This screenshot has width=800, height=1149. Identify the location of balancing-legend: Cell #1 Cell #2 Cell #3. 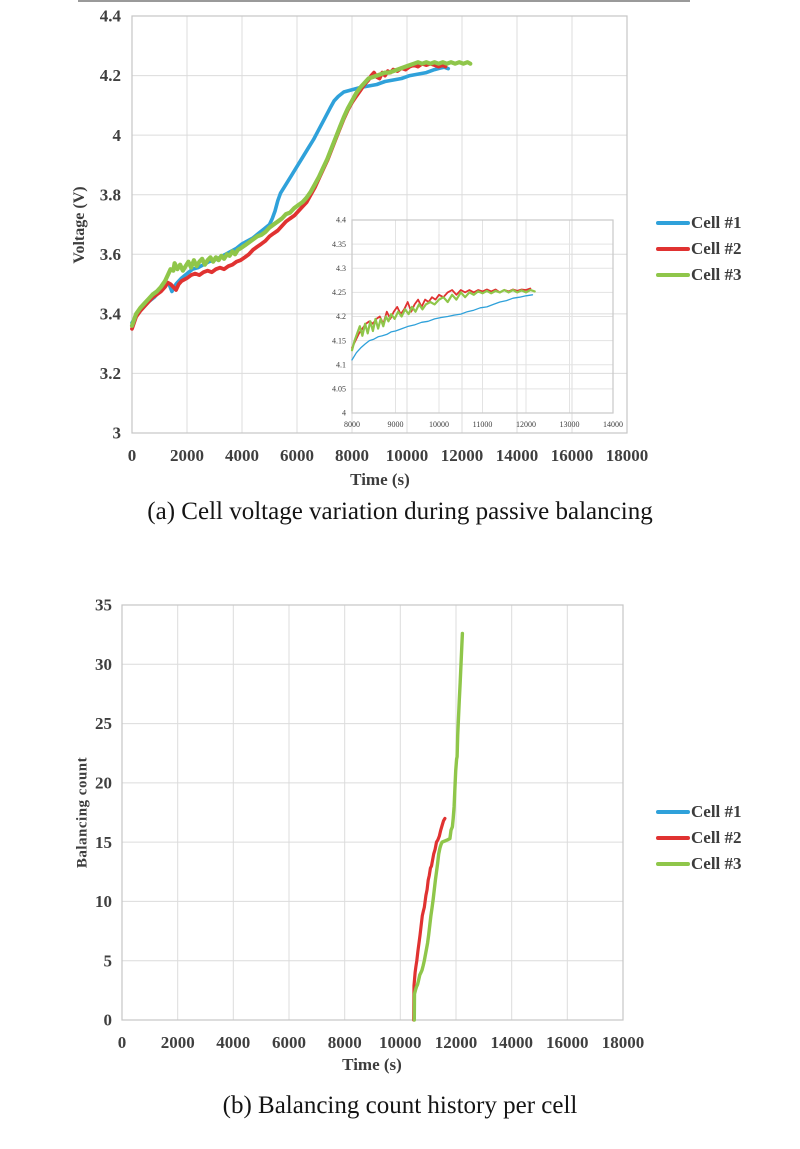
(699, 838).